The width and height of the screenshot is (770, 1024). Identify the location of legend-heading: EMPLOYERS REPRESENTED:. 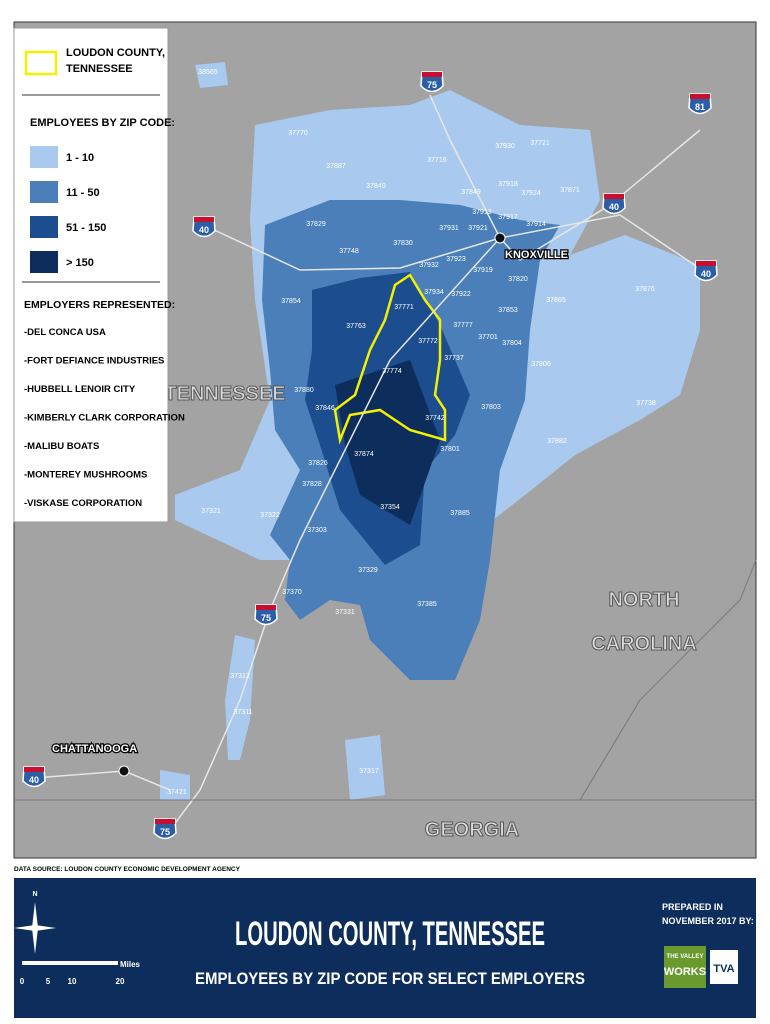
(99, 305).